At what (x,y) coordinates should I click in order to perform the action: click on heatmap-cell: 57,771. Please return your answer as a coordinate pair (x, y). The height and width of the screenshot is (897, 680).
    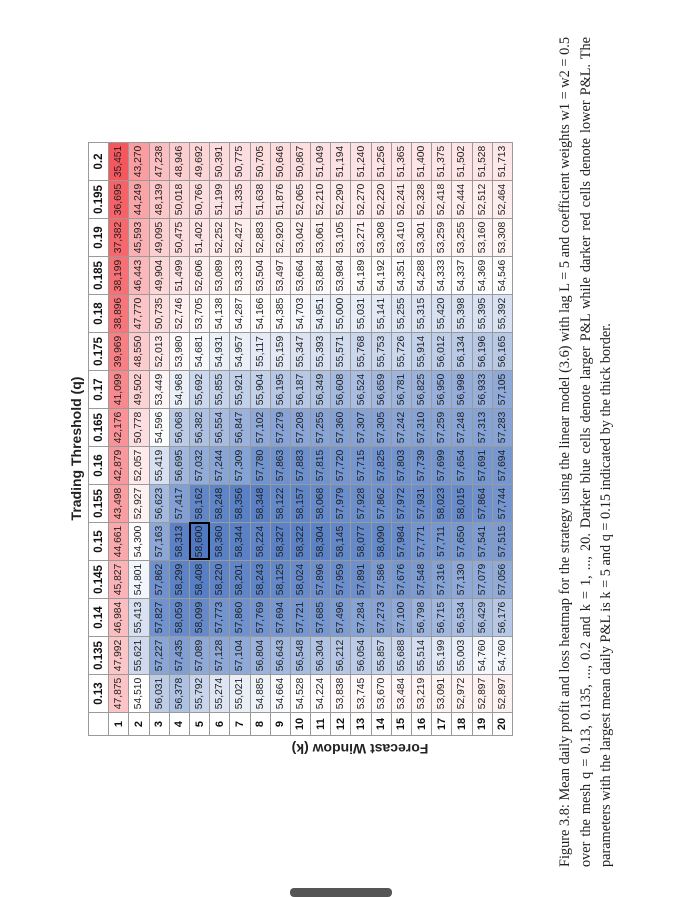
    Looking at the image, I should click on (421, 541).